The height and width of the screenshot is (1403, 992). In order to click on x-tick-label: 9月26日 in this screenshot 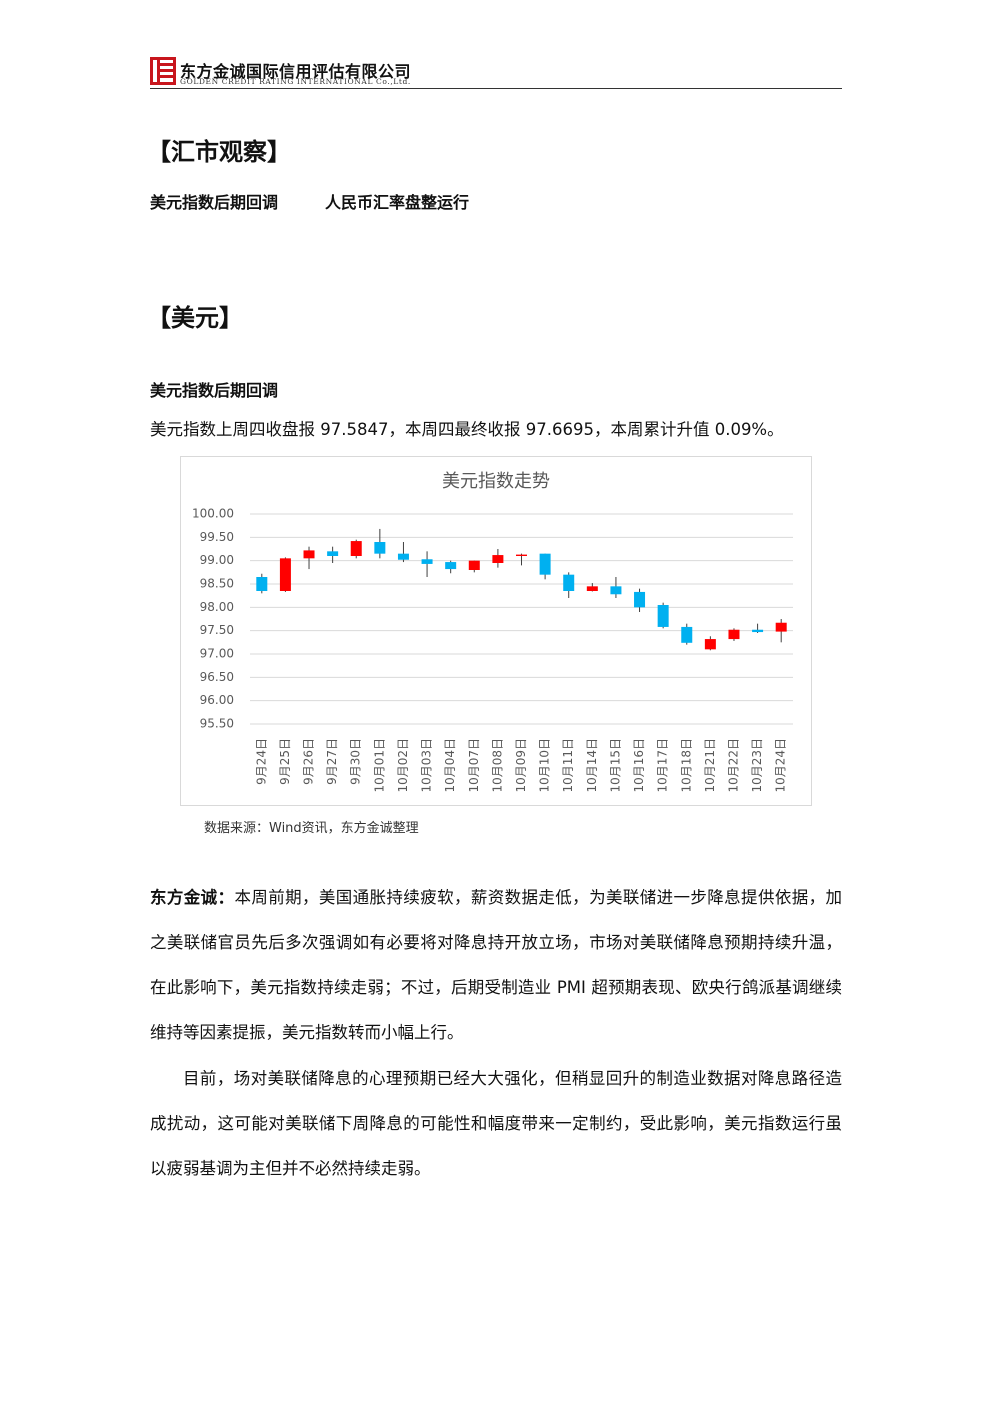, I will do `click(309, 761)`.